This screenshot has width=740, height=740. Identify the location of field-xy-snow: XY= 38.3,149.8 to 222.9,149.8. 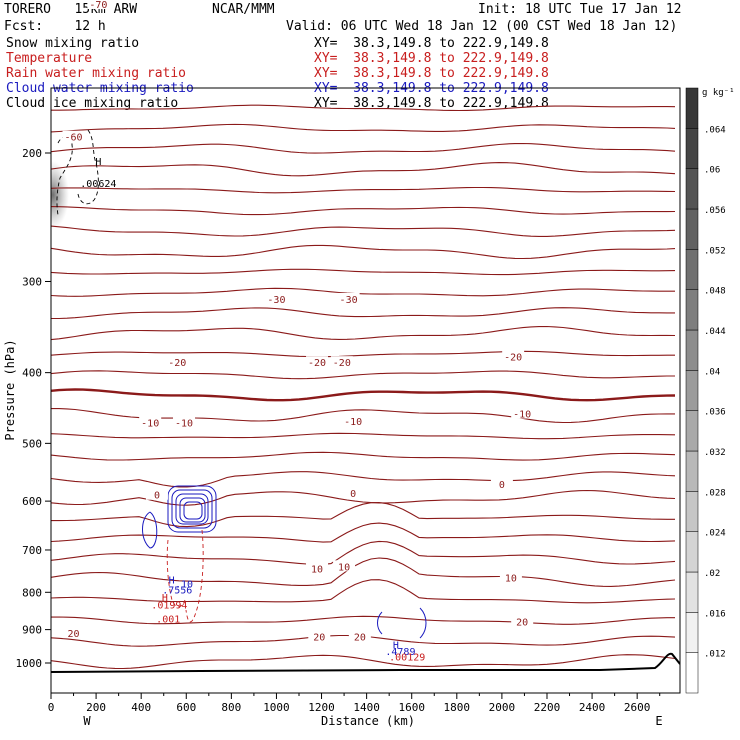
(431, 43).